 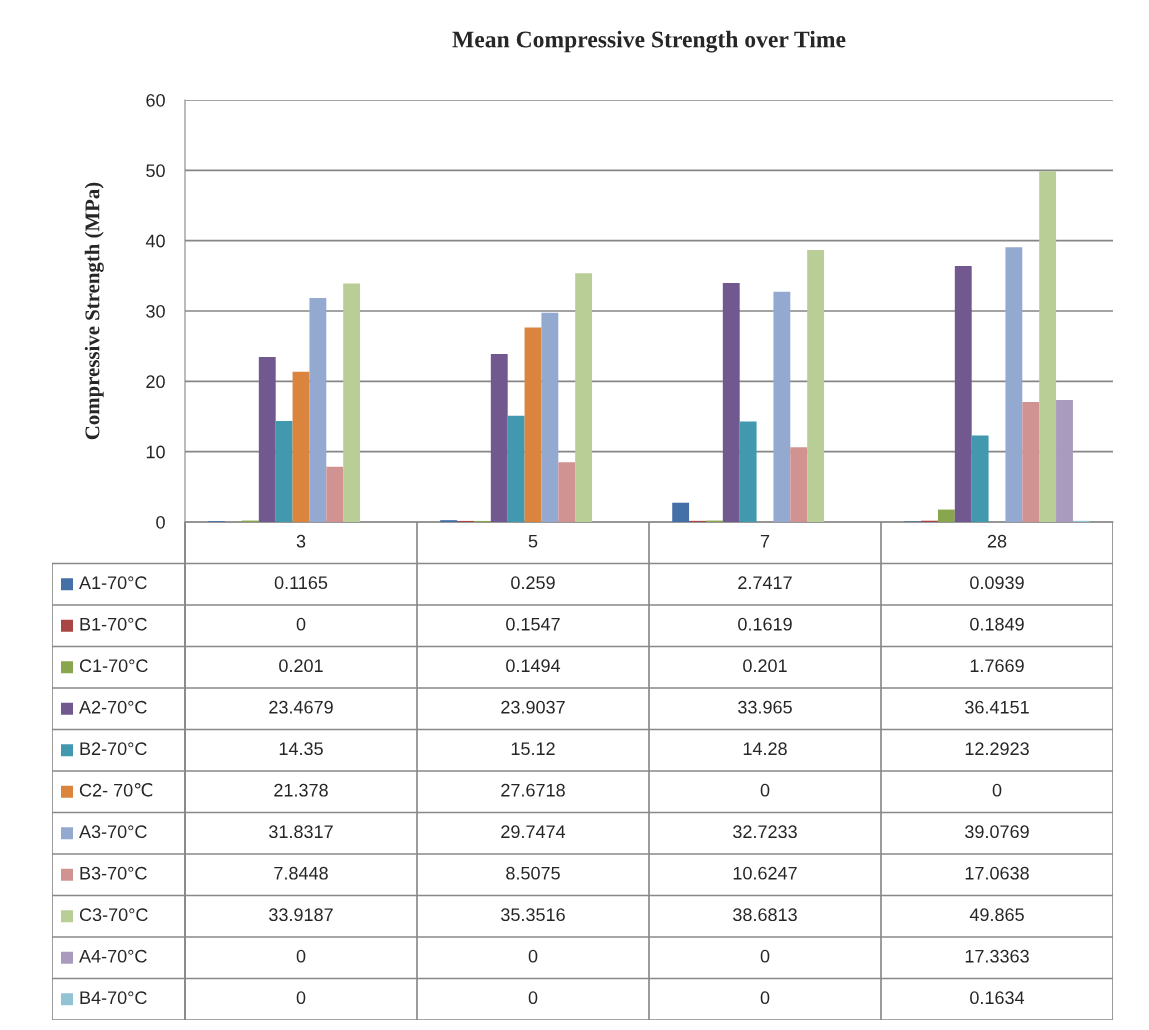 What do you see at coordinates (997, 666) in the screenshot?
I see `data-label: 1.7669` at bounding box center [997, 666].